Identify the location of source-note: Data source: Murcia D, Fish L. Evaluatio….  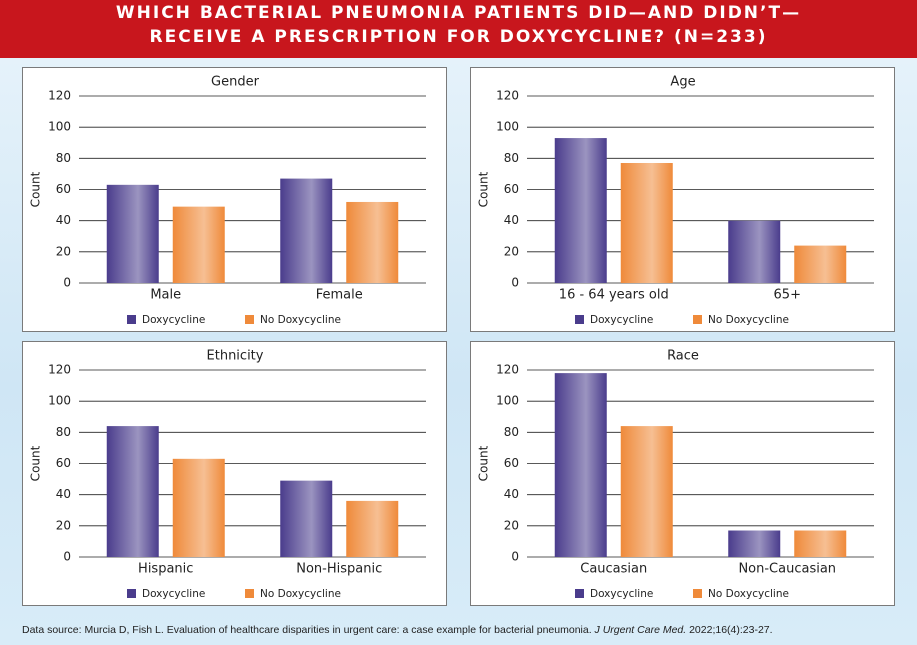
(397, 630).